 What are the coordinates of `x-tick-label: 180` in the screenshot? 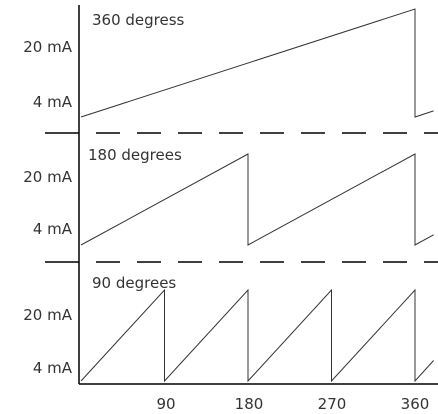 It's located at (249, 404).